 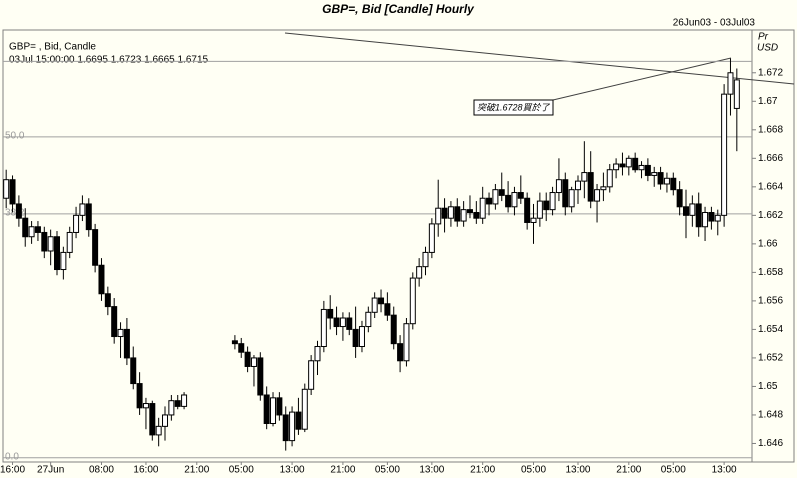 What do you see at coordinates (539, 58) in the screenshot?
I see `trend-line` at bounding box center [539, 58].